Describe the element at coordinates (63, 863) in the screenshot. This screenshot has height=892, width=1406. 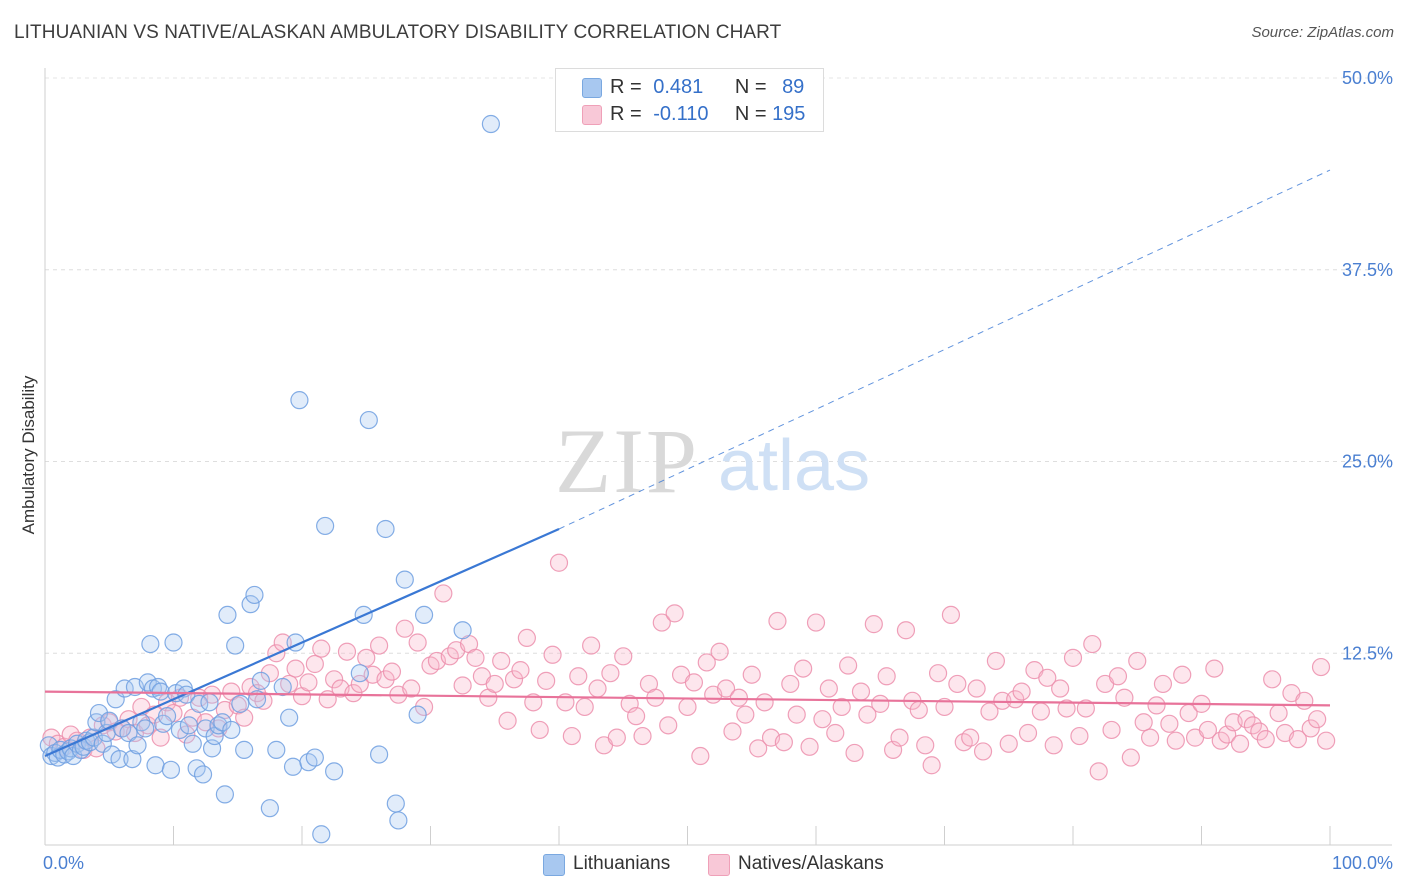
I see `x-tick-label: 0.0%` at that location.